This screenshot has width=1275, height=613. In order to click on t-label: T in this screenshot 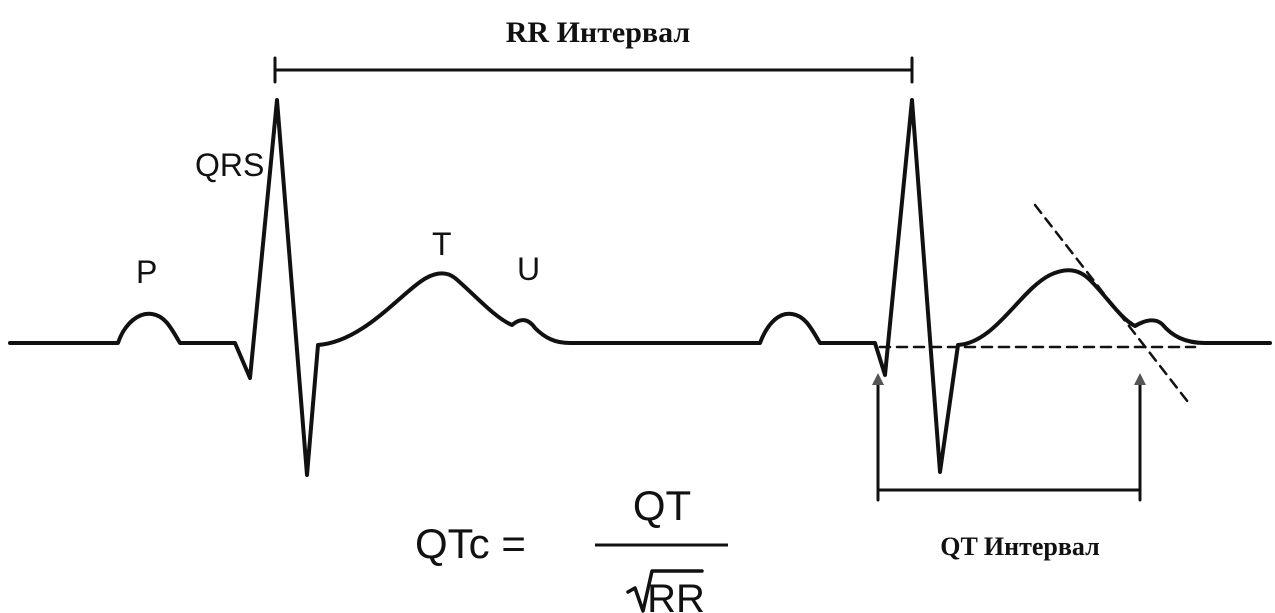, I will do `click(442, 244)`.